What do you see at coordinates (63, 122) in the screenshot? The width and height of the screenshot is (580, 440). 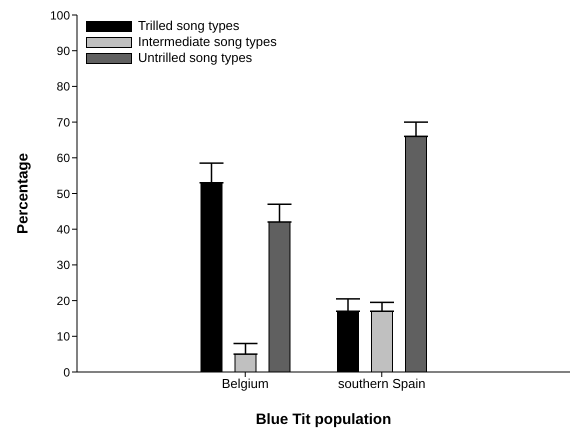 I see `y-tick-label: 70` at bounding box center [63, 122].